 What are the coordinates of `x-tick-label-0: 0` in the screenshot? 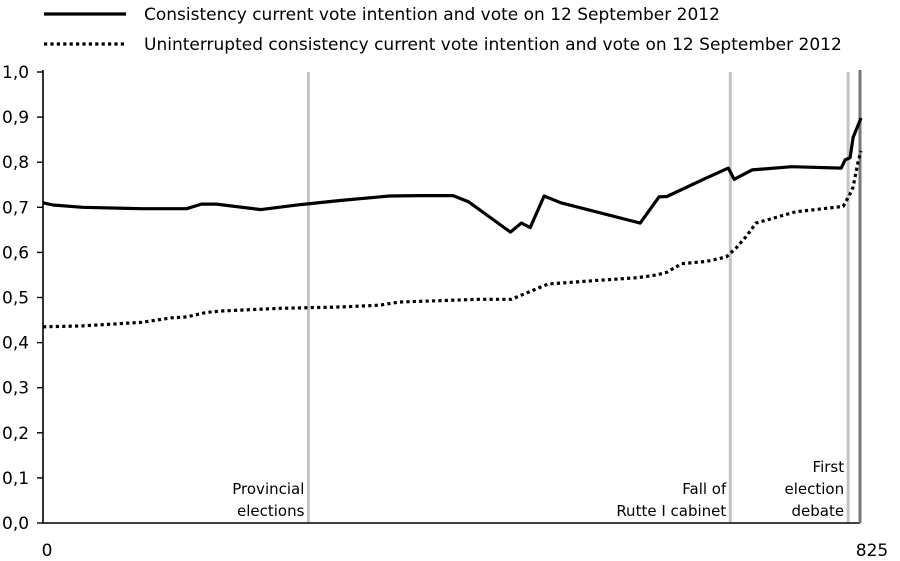 It's located at (47, 551).